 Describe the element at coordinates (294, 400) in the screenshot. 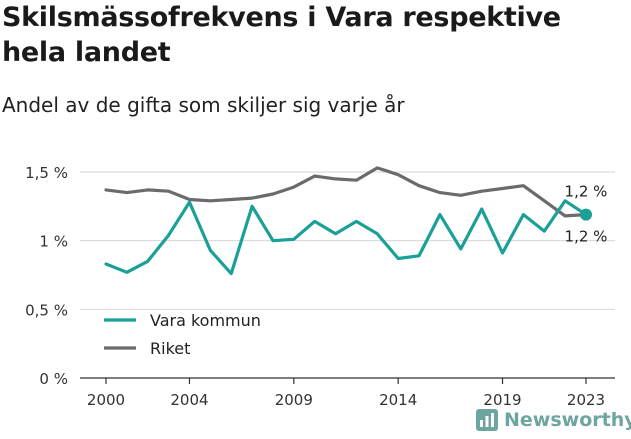

I see `x-tick-label: 2009` at that location.